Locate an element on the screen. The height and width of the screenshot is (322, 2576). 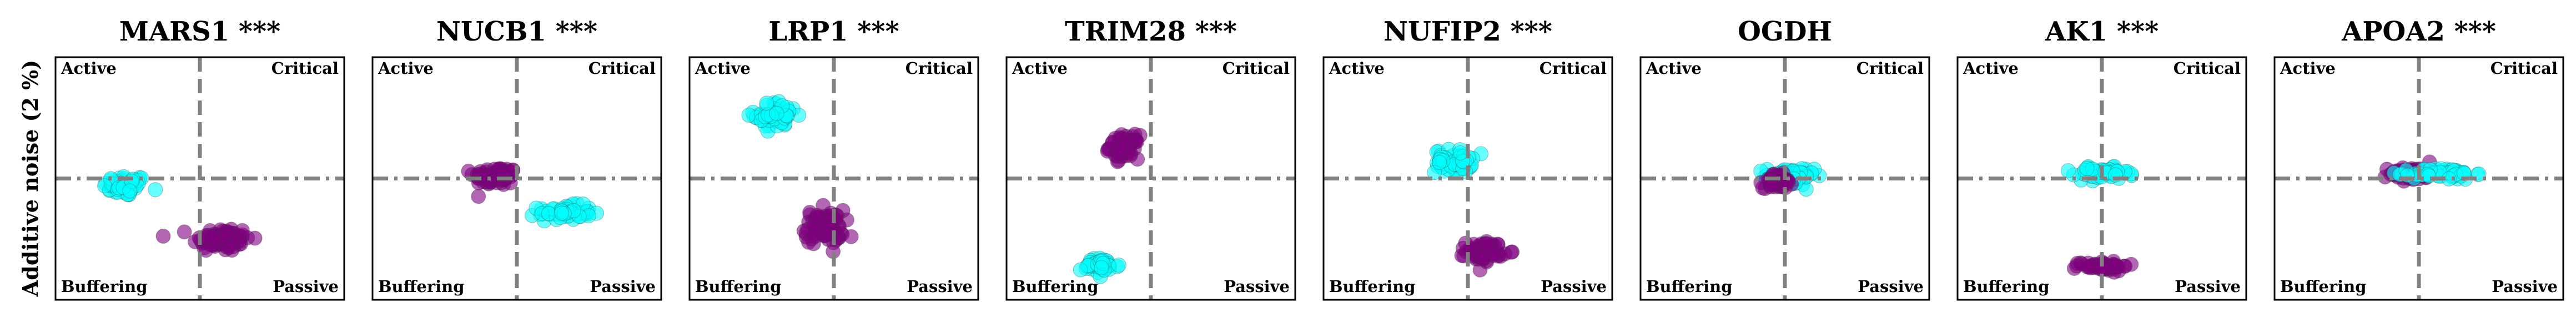
panel-title: TRIM28 *** is located at coordinates (1151, 31).